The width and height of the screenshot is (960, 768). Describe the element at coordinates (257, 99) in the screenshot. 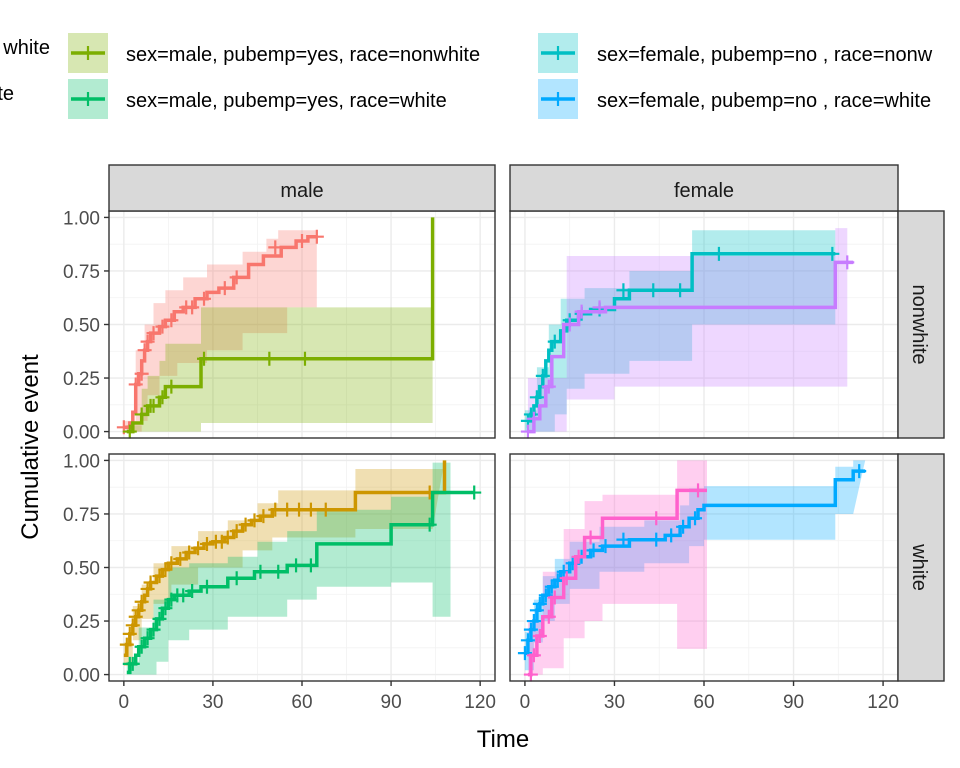

I see `legend-entry: sex=male, pubemp=yes, race=white` at that location.